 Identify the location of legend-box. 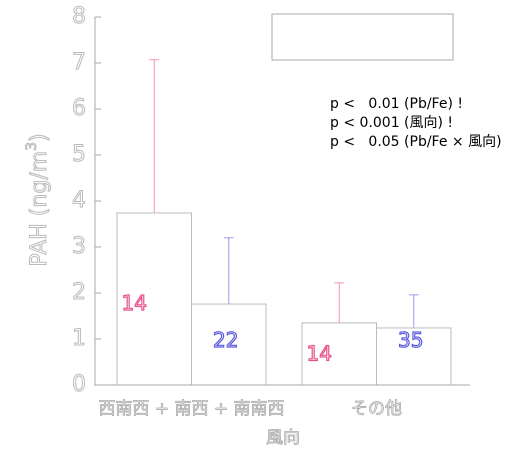
(362, 37).